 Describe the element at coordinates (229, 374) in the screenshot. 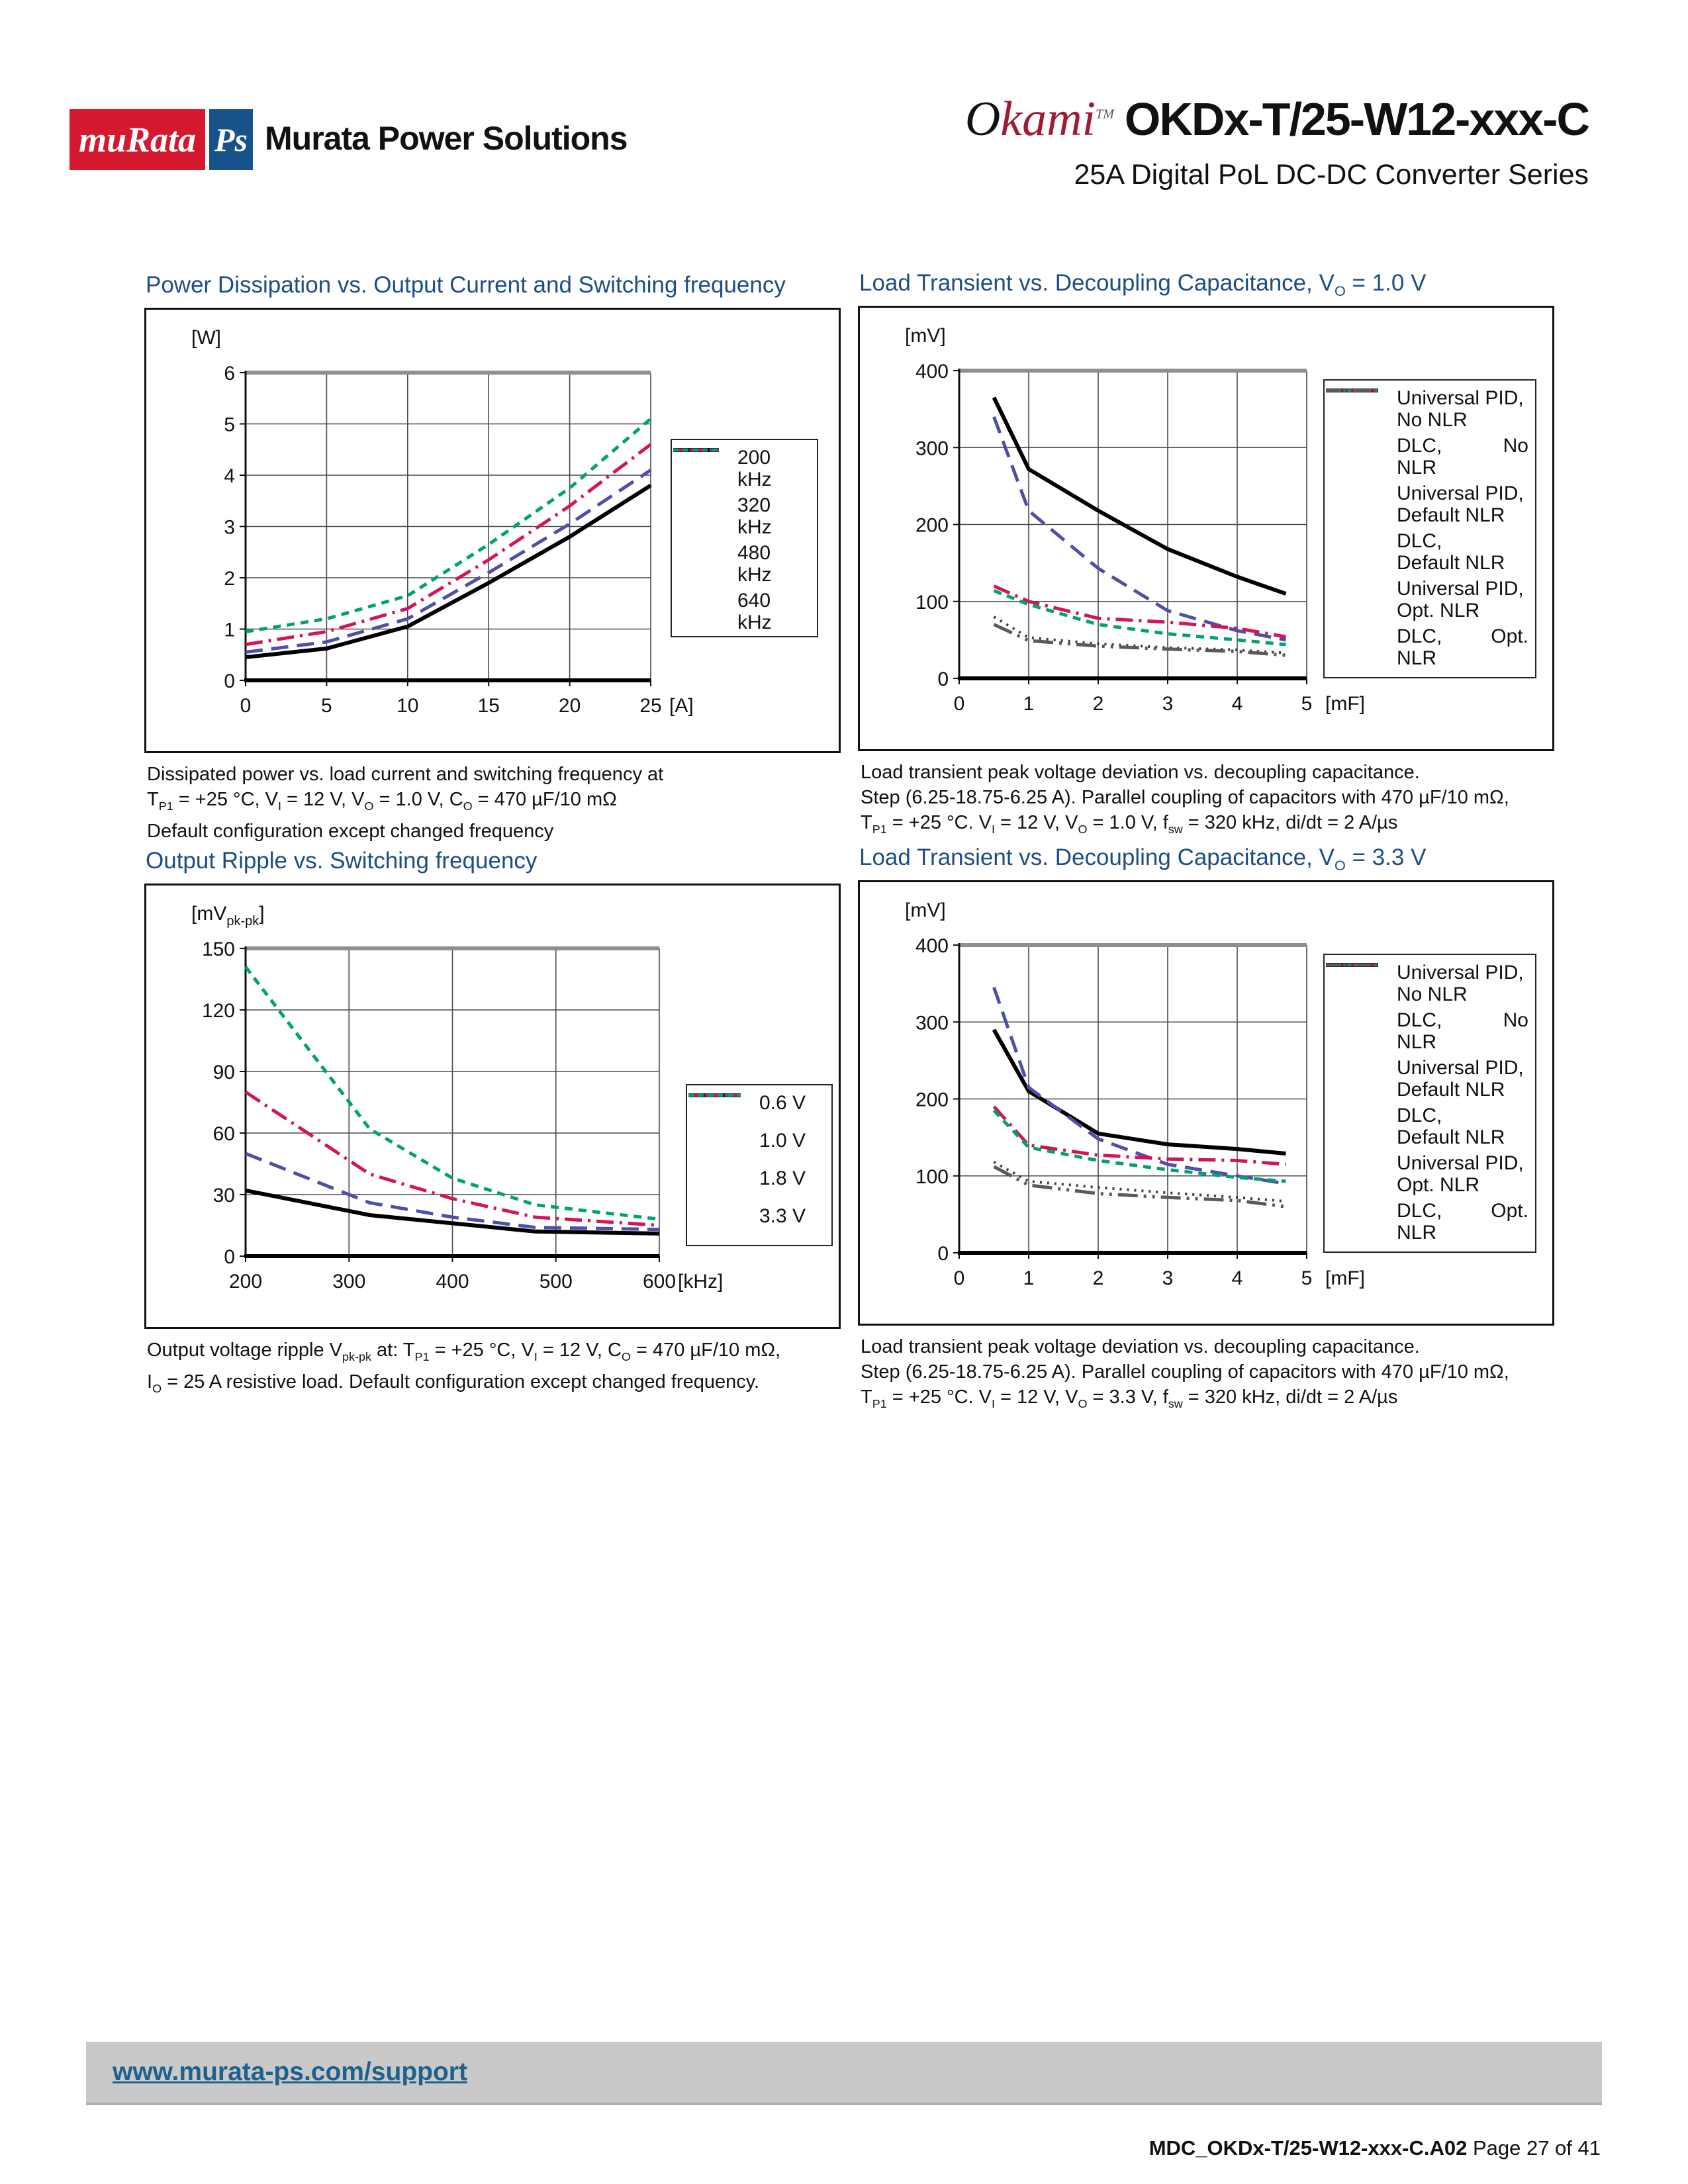

I see `svg-text: 6` at that location.